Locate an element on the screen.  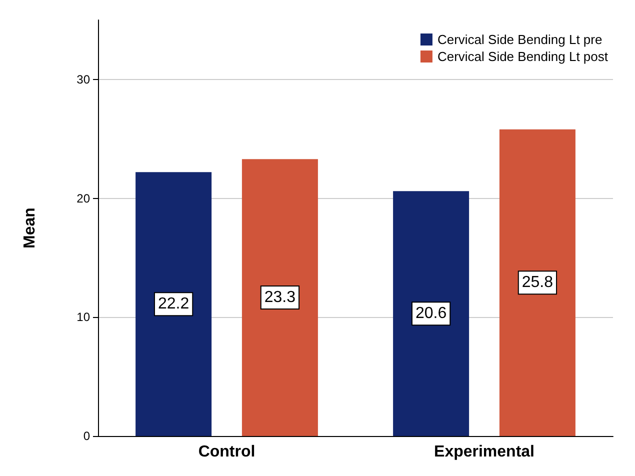
y-tick-label: 20 is located at coordinates (83, 198).